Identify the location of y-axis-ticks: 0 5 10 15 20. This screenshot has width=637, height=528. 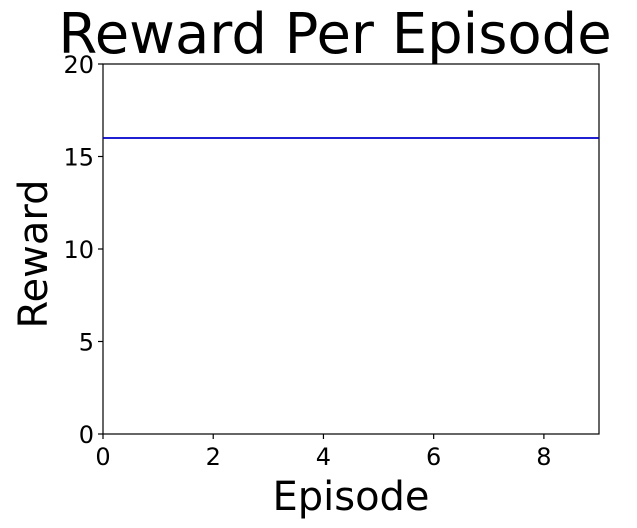
(83, 250).